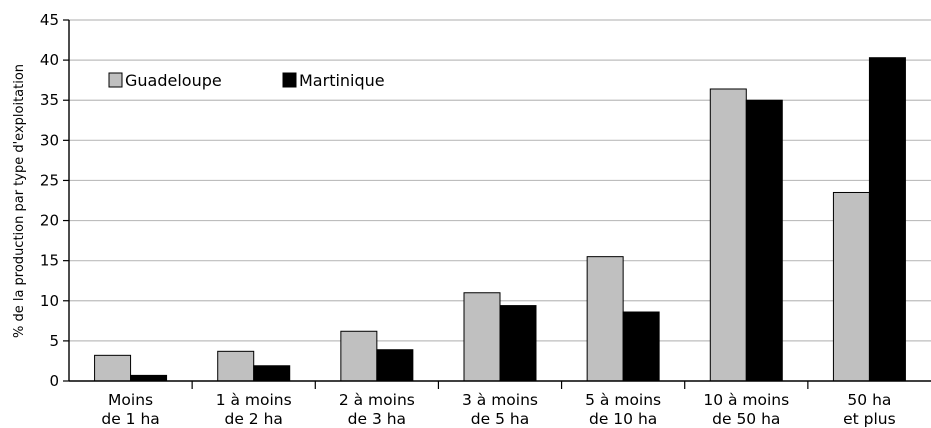 The height and width of the screenshot is (428, 931). Describe the element at coordinates (54, 381) in the screenshot. I see `y-tick-label: 0` at that location.